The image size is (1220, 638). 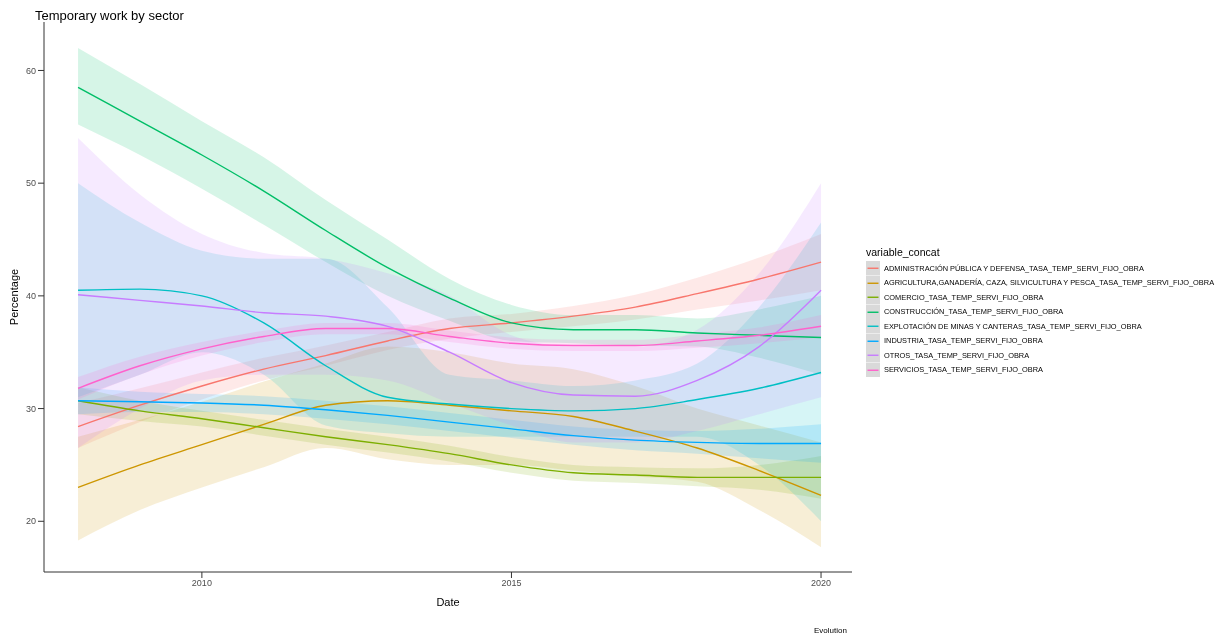 What do you see at coordinates (903, 252) in the screenshot?
I see `legend-title: variable_concat` at bounding box center [903, 252].